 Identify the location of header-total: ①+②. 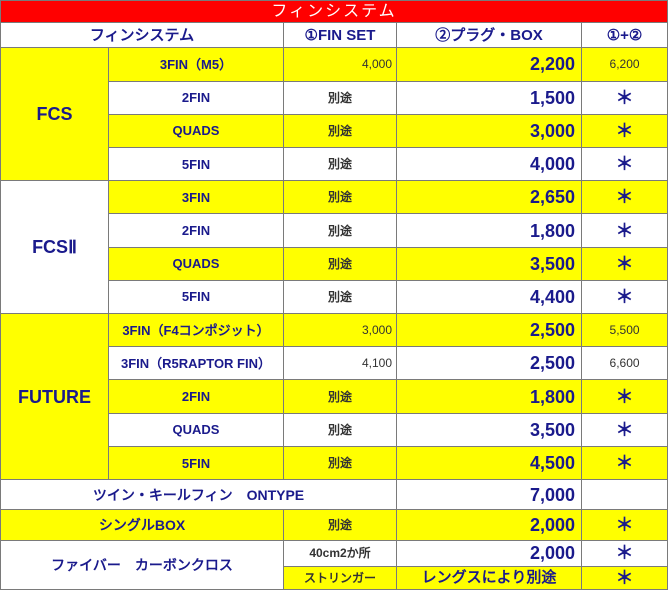
(624, 35).